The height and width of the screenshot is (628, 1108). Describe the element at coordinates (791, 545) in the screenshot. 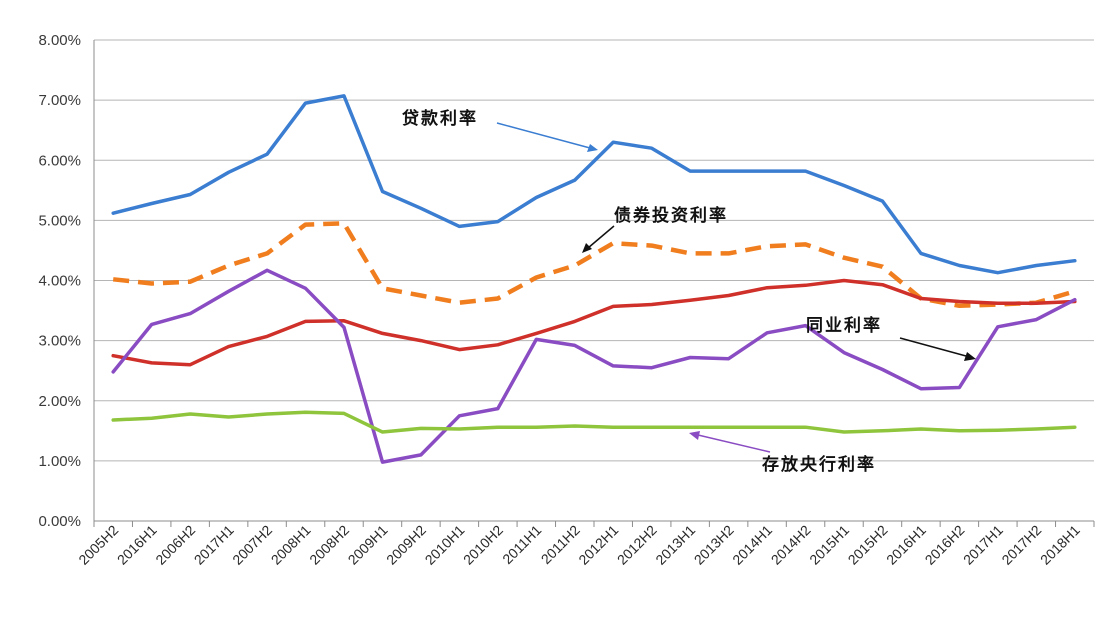

I see `x-tick-label: 2014H2` at that location.